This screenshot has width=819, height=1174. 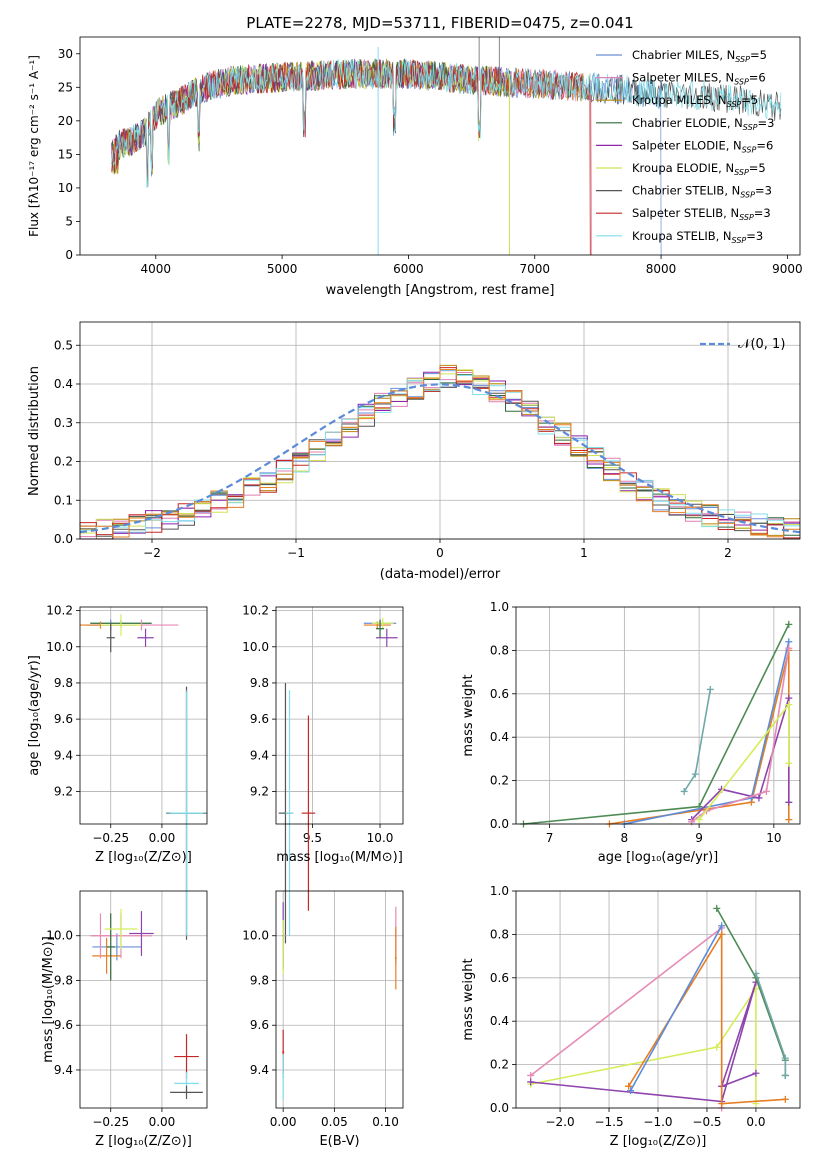 What do you see at coordinates (339, 857) in the screenshot?
I see `axis-xlabel: mass [log₁₀(M/M⊙)]` at bounding box center [339, 857].